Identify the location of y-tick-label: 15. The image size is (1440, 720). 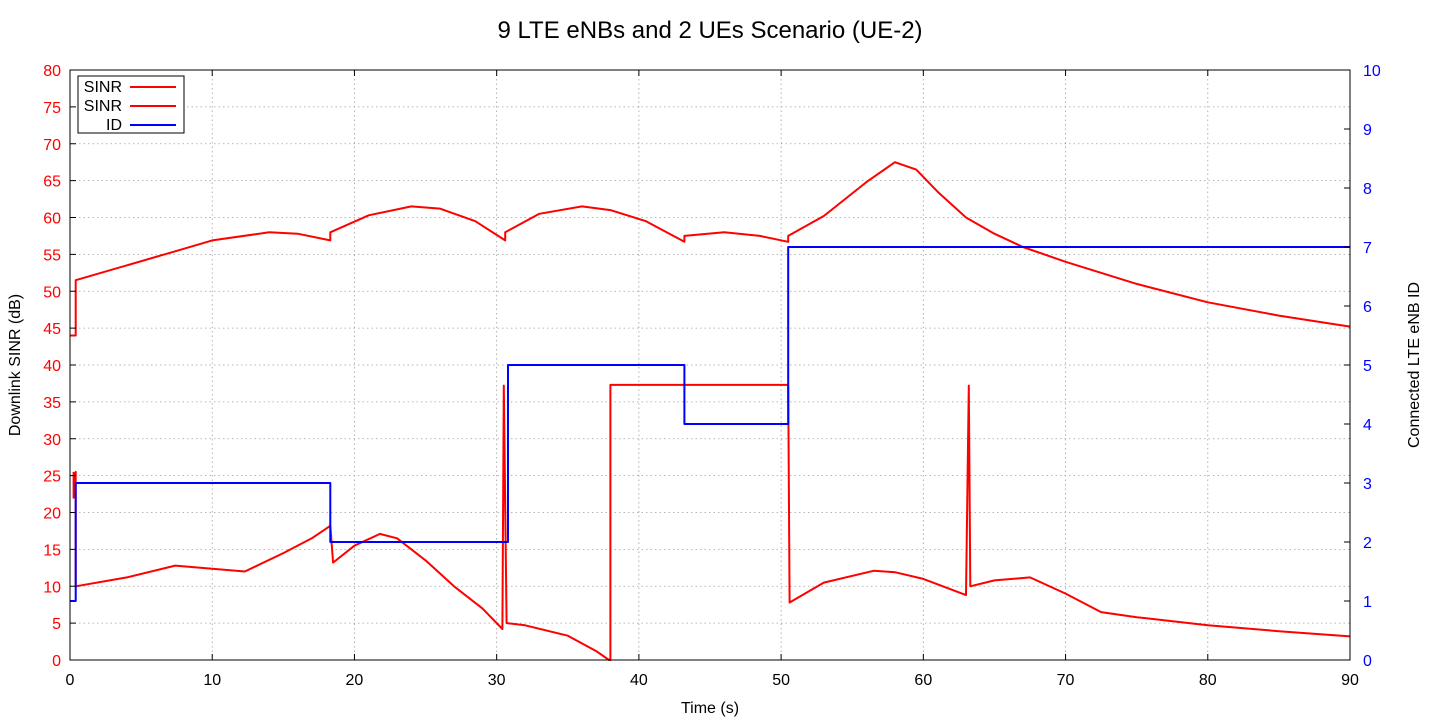
(52, 550).